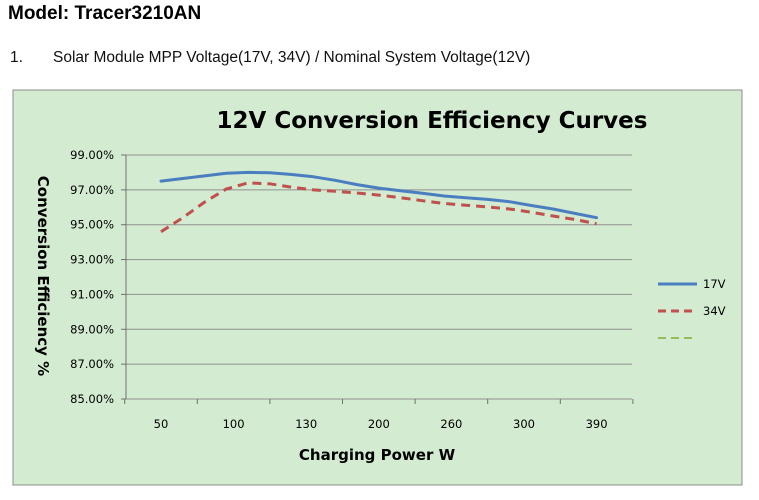  Describe the element at coordinates (92, 190) in the screenshot. I see `y-tick-label: 97.00%` at that location.